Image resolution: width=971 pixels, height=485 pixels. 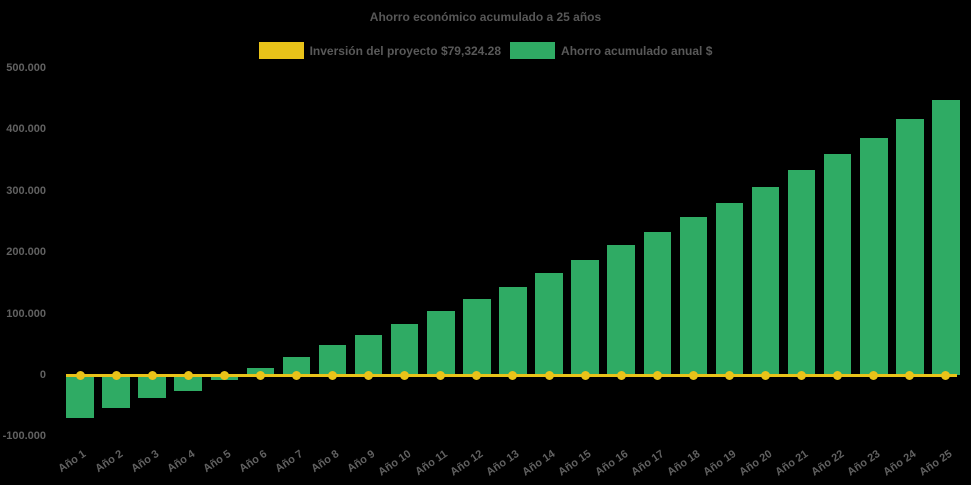 I want to click on bar-ahorro-año-8, so click(x=332, y=360).